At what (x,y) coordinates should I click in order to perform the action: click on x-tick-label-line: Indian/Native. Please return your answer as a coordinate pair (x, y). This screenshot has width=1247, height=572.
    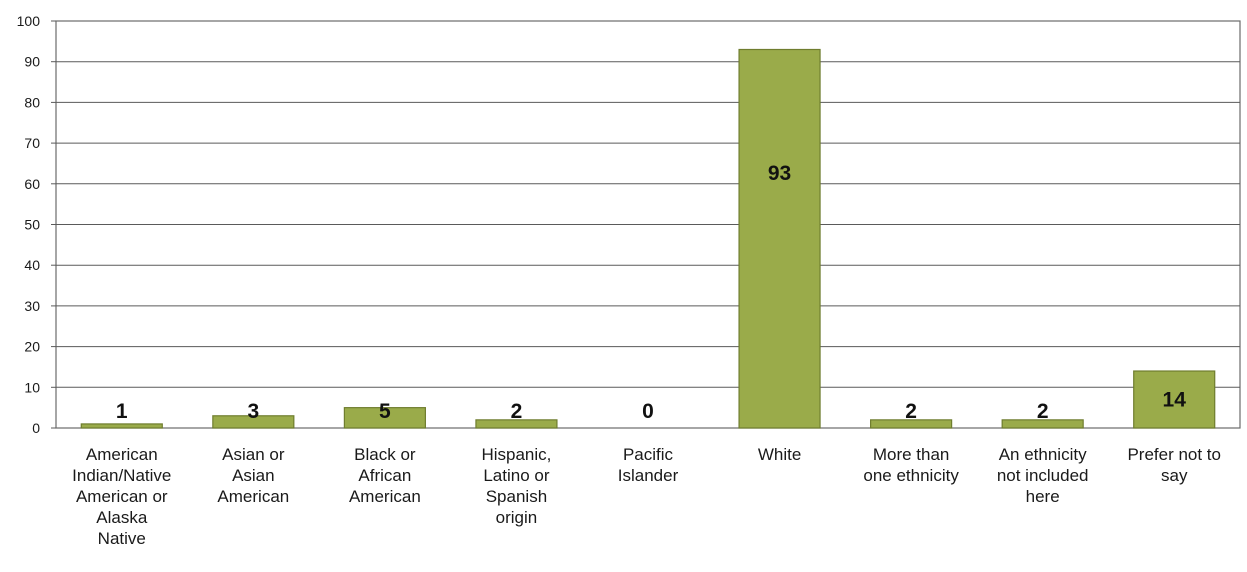
    Looking at the image, I should click on (122, 475).